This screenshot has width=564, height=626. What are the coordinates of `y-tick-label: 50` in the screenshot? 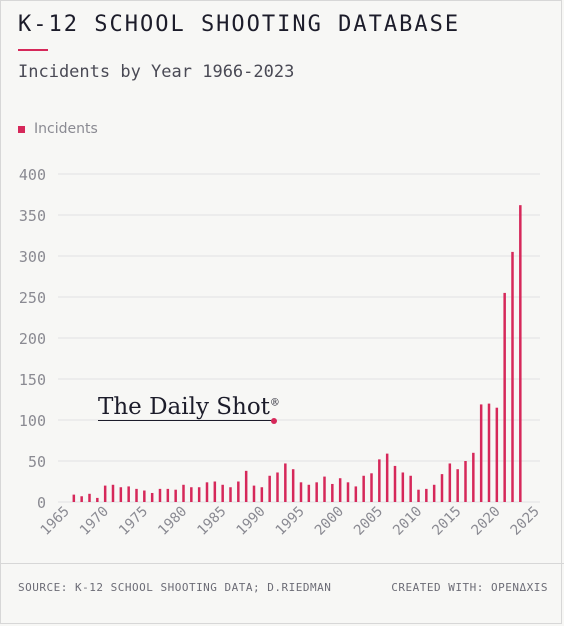 It's located at (37, 462).